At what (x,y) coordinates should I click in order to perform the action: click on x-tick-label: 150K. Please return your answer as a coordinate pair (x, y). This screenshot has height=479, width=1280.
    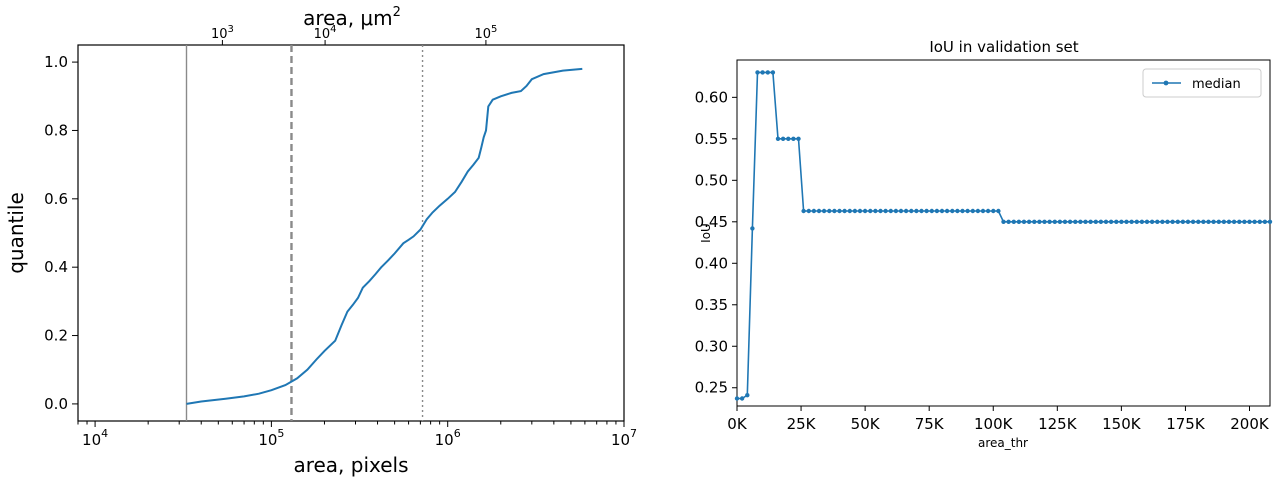
    Looking at the image, I should click on (1122, 424).